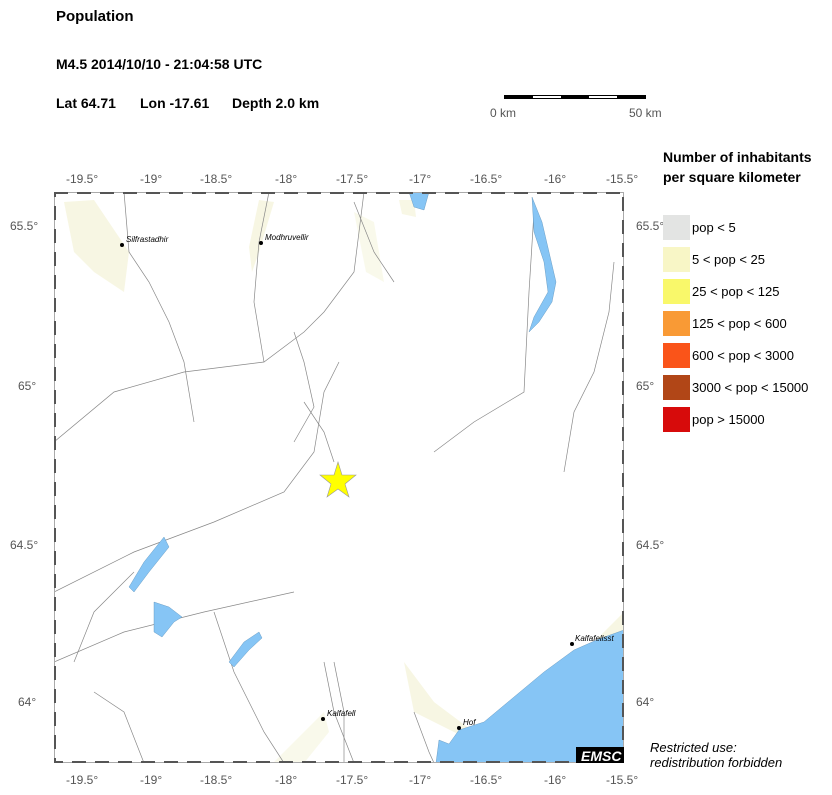  I want to click on usage-notice: Restricted use: redistribution forbidden, so click(716, 755).